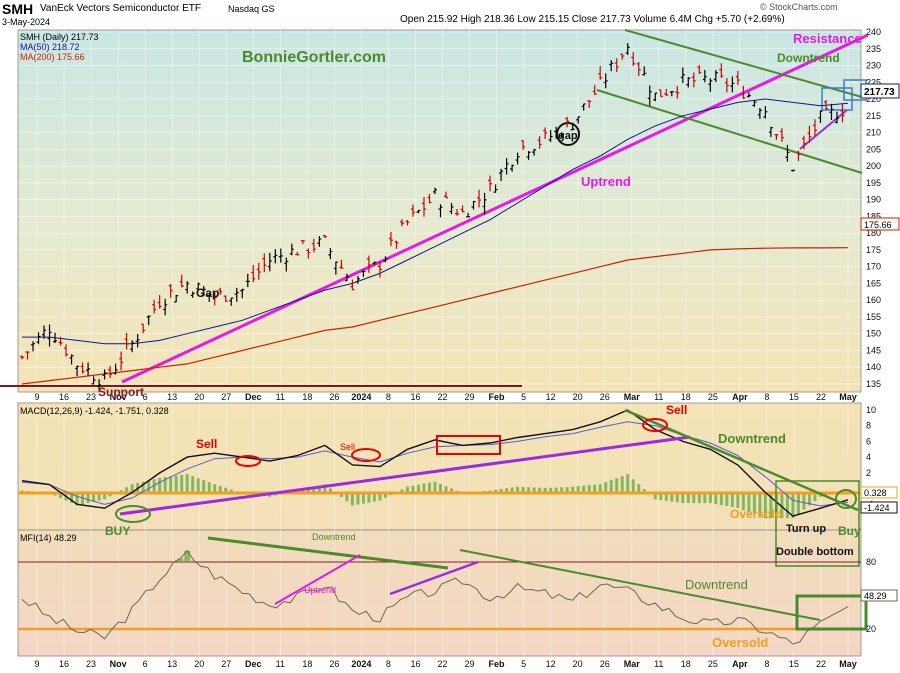 The height and width of the screenshot is (673, 900). Describe the element at coordinates (91, 664) in the screenshot. I see `x-tick-label-bottom: 23` at that location.